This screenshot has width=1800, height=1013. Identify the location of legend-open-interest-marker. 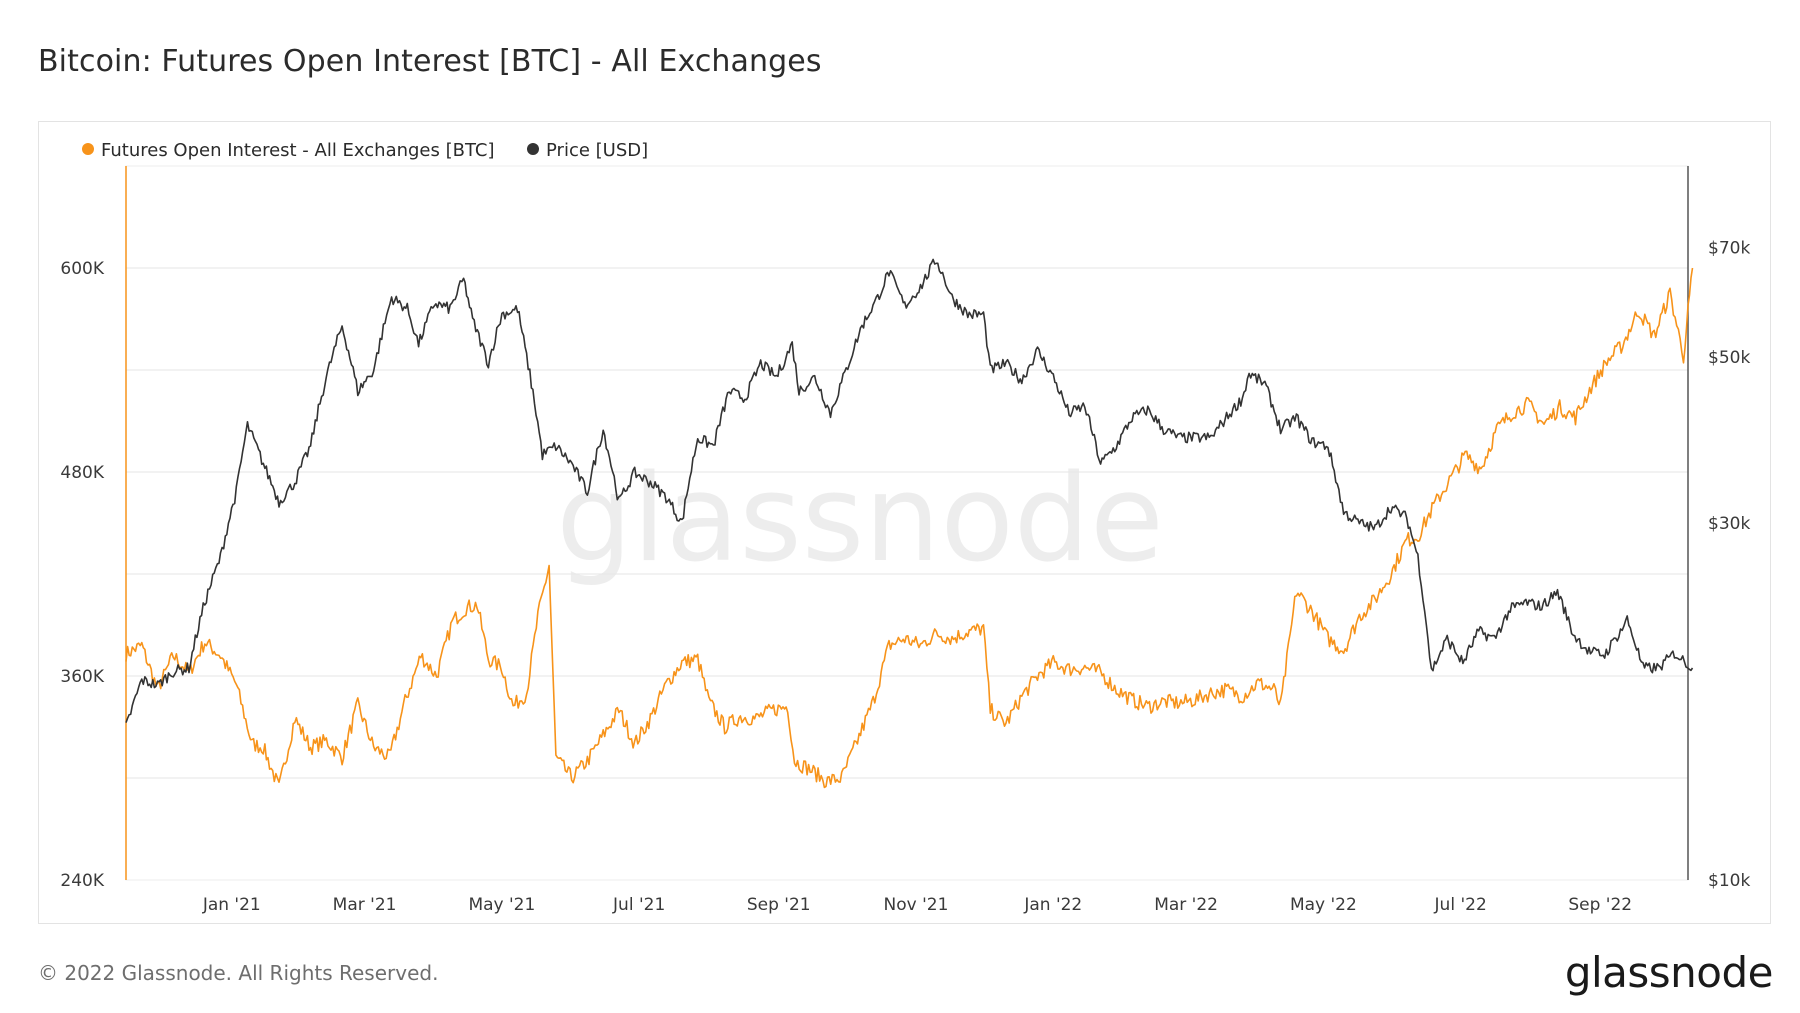
(88, 149).